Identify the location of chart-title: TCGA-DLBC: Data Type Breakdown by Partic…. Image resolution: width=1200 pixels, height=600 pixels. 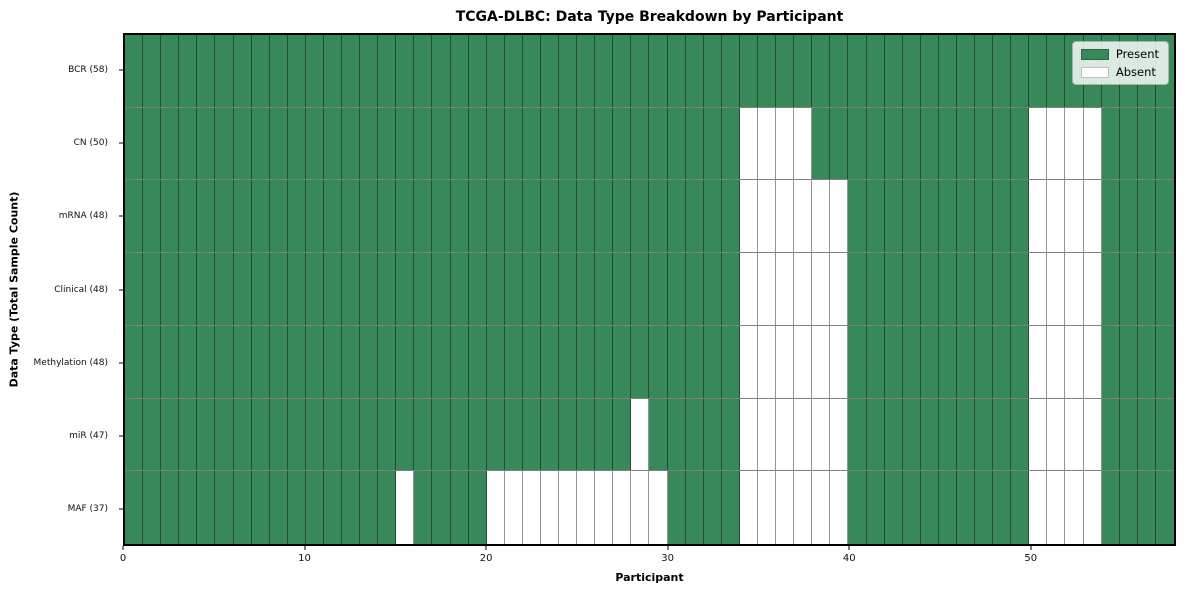
(649, 17).